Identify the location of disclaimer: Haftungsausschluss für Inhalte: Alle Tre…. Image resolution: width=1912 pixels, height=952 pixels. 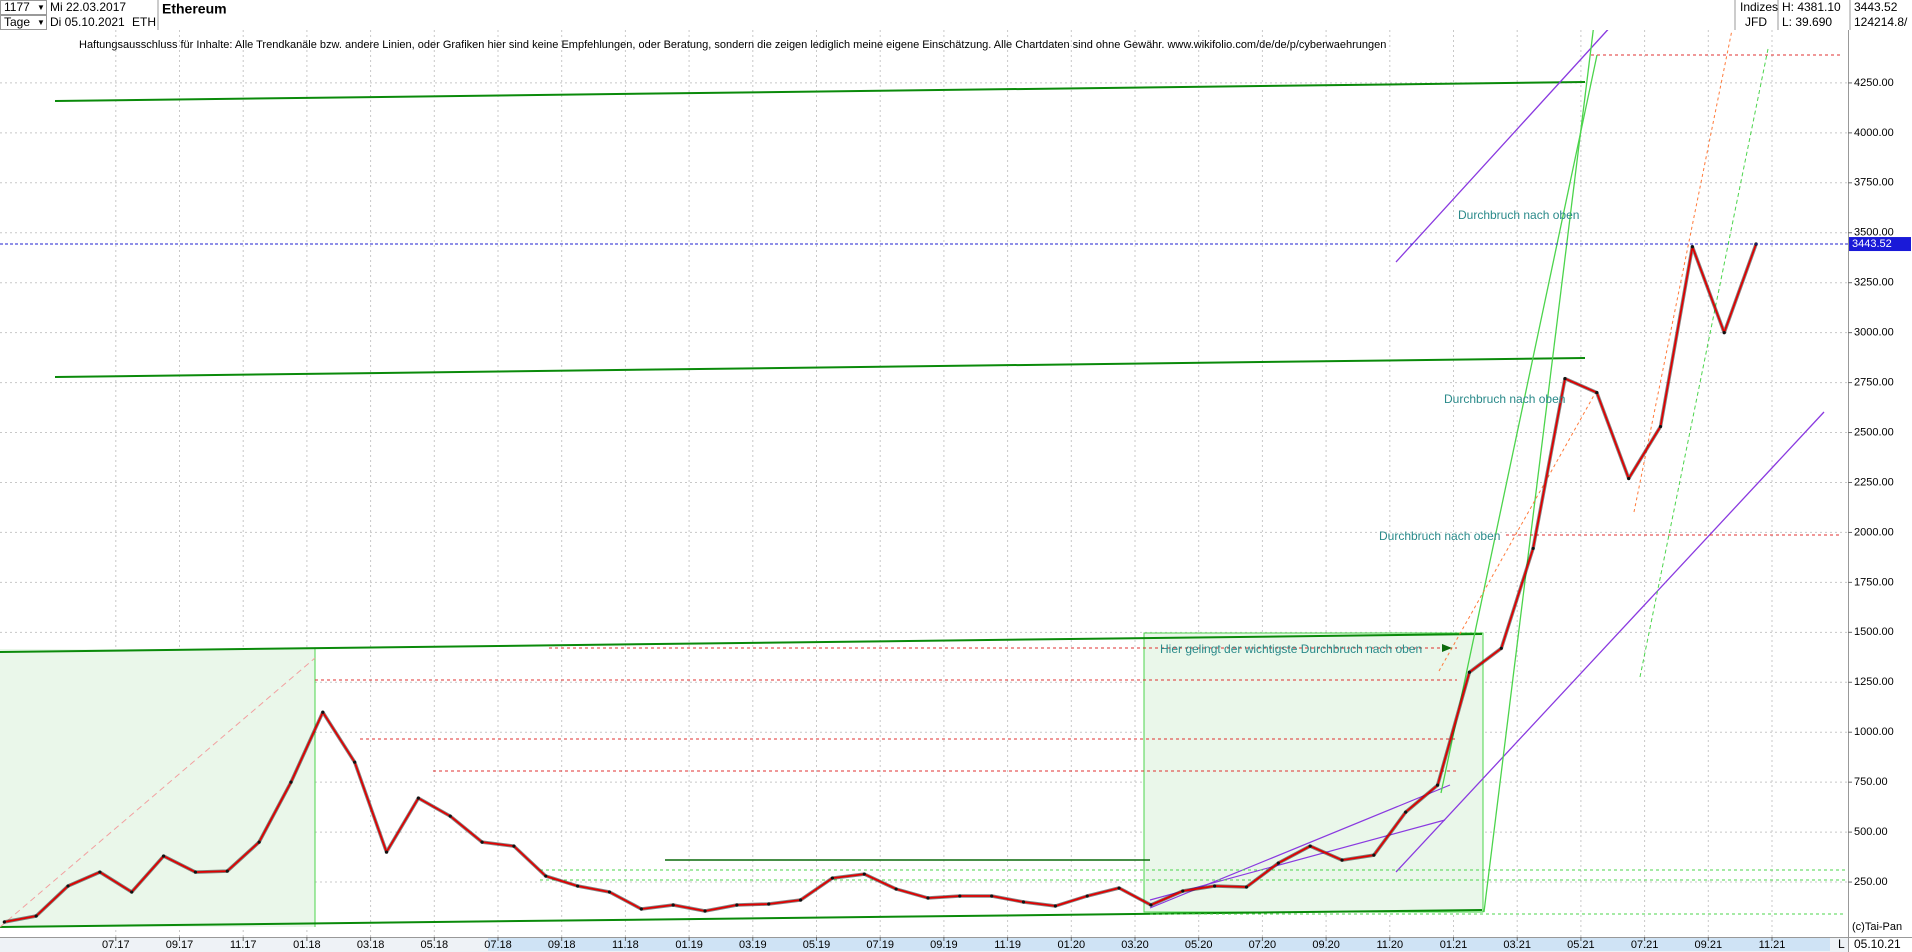
(732, 45).